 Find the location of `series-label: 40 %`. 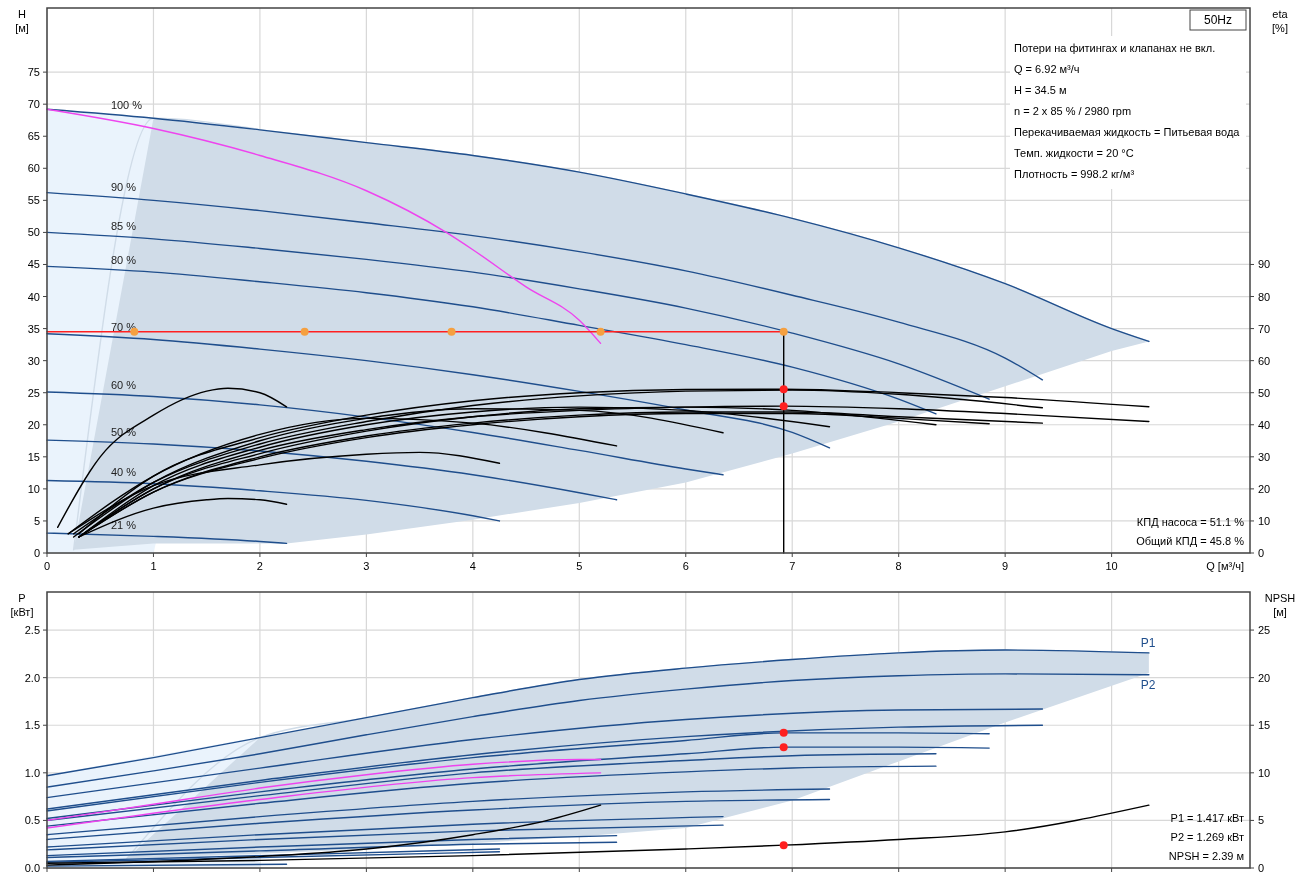

series-label: 40 % is located at coordinates (123, 472).